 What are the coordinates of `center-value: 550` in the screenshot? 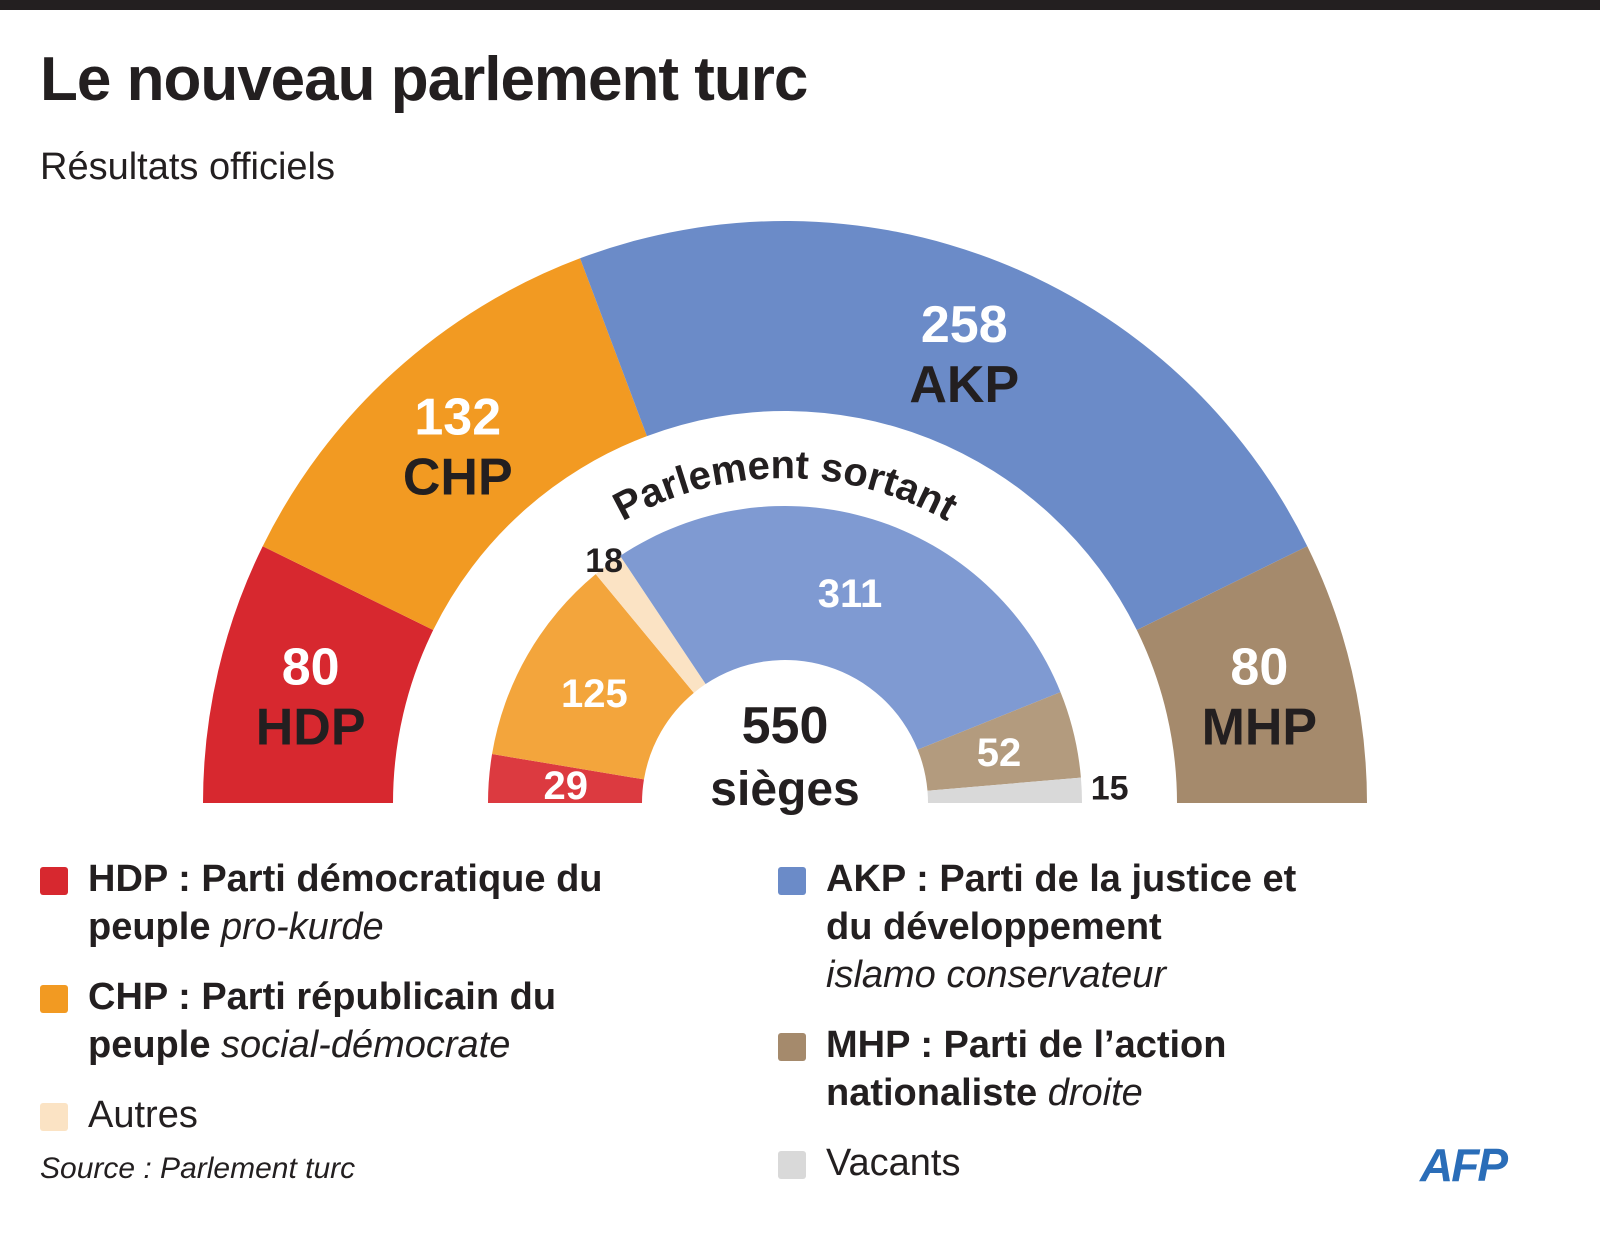 It's located at (785, 726).